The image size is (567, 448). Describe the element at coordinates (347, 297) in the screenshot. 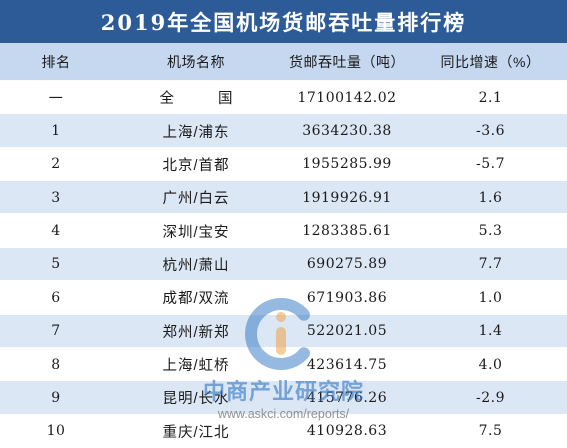

I see `cargo-cell: 671903.86` at that location.